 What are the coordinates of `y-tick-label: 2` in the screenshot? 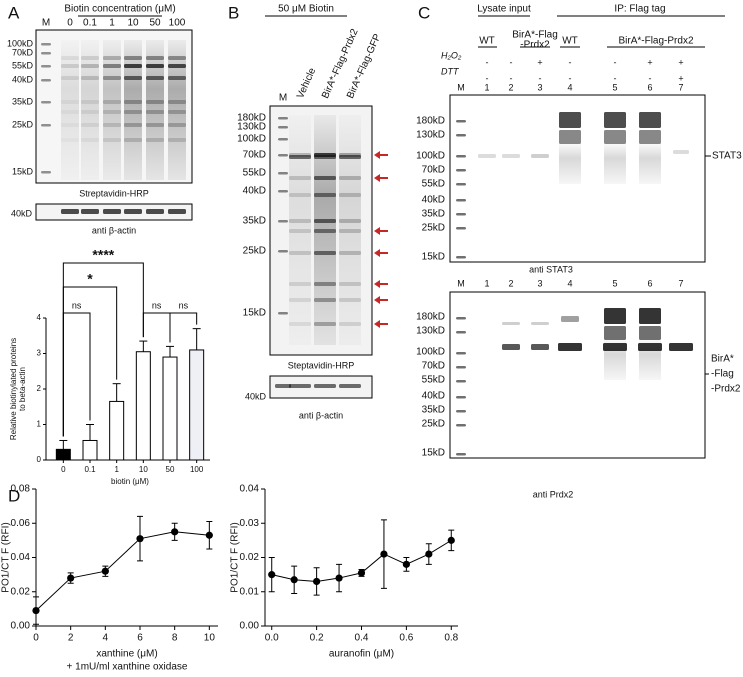 It's located at (39, 388).